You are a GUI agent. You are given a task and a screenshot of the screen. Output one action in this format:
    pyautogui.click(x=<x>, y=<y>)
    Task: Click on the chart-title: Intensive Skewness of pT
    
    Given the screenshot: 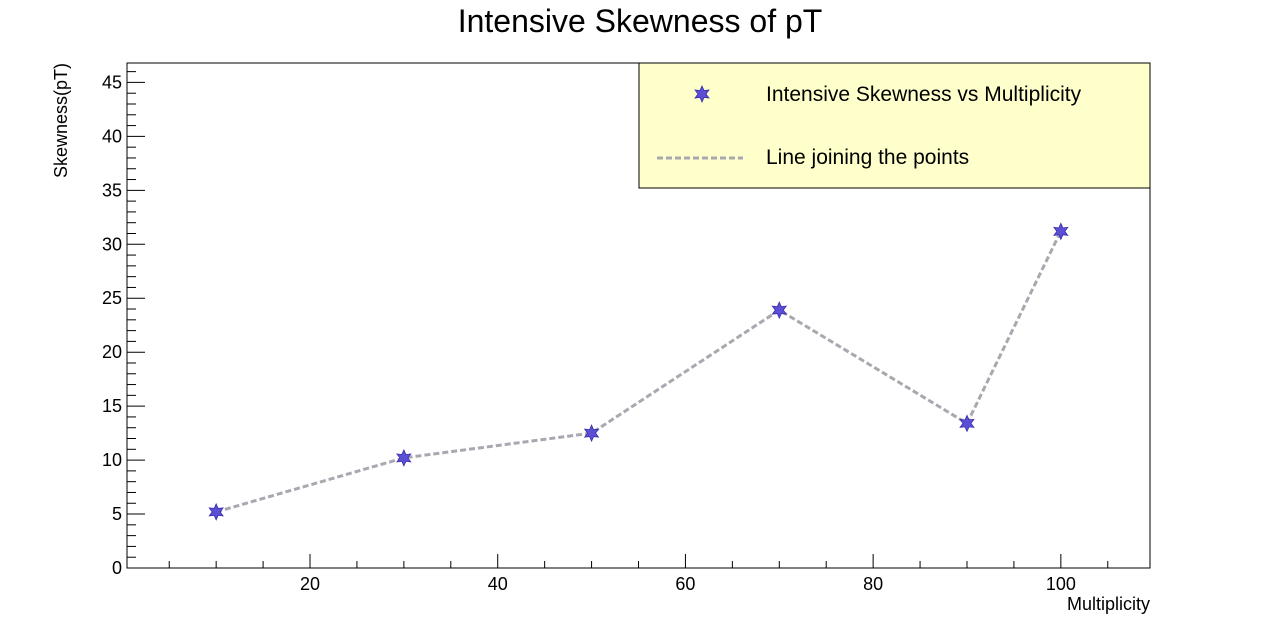 What is the action you would take?
    pyautogui.click(x=640, y=21)
    